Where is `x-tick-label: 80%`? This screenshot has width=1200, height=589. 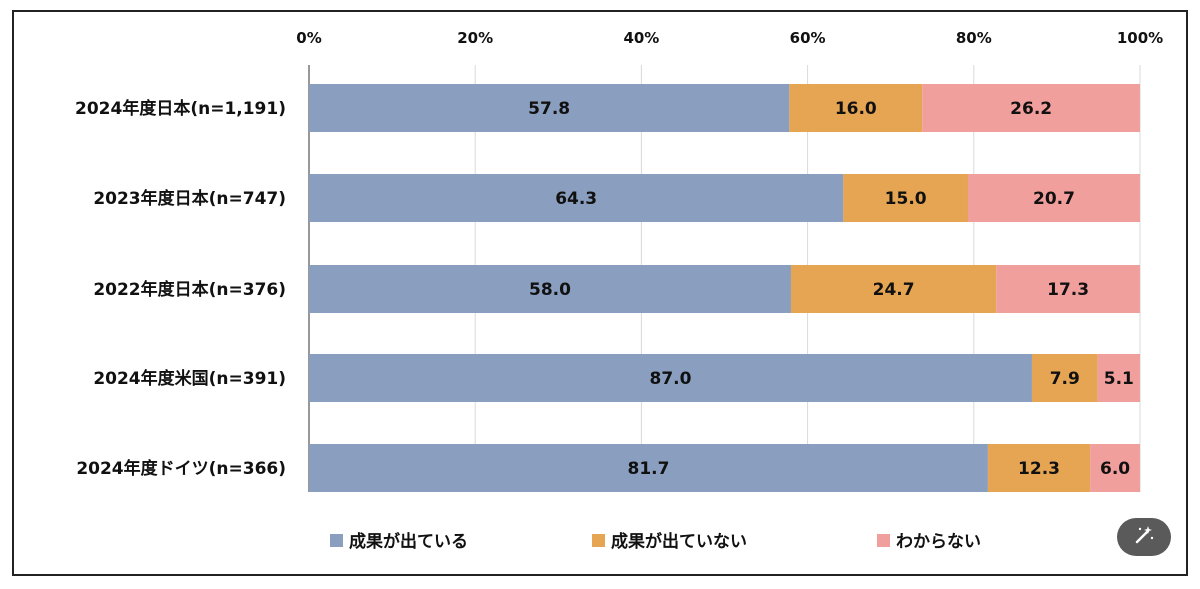
x-tick-label: 80% is located at coordinates (974, 38).